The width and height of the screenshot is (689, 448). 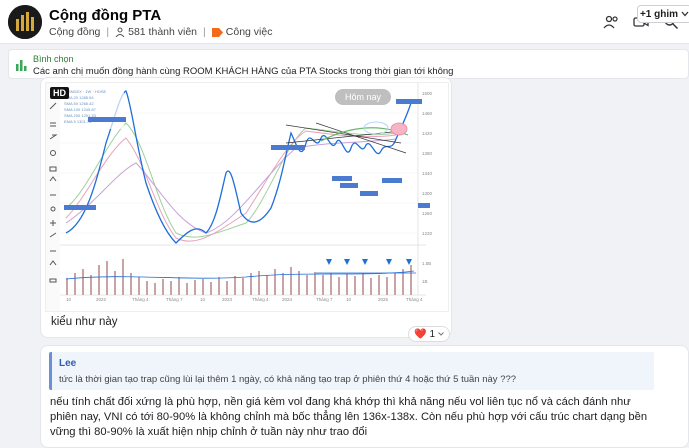 I want to click on reaction-badge: ❤️ 1, so click(x=429, y=334).